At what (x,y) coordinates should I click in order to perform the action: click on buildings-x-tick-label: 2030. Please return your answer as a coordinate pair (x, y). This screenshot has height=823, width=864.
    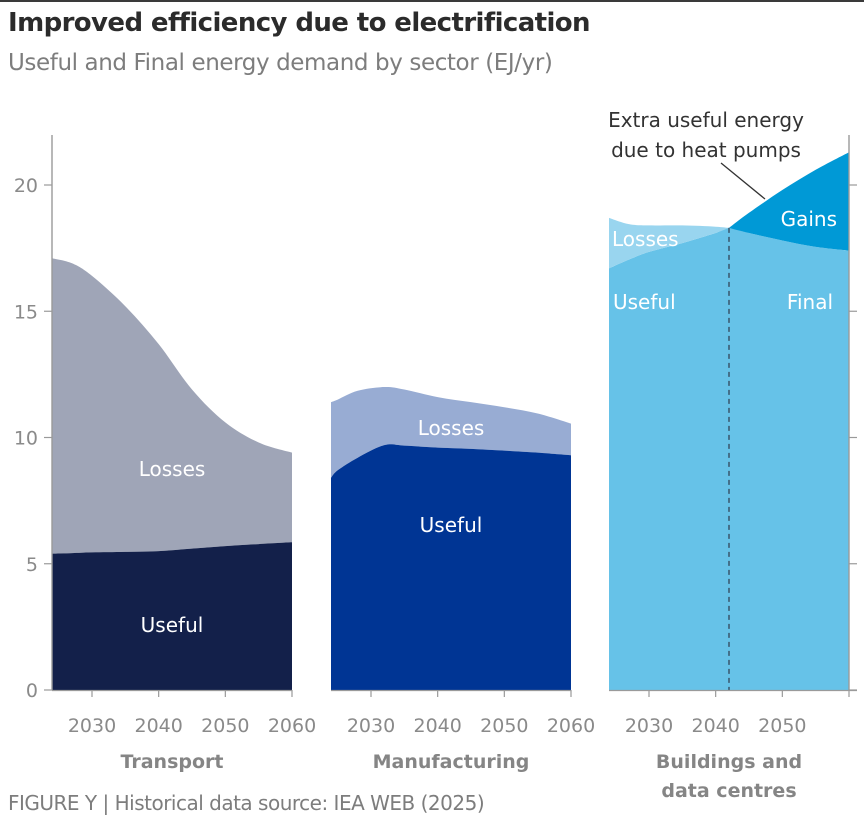
    Looking at the image, I should click on (649, 726).